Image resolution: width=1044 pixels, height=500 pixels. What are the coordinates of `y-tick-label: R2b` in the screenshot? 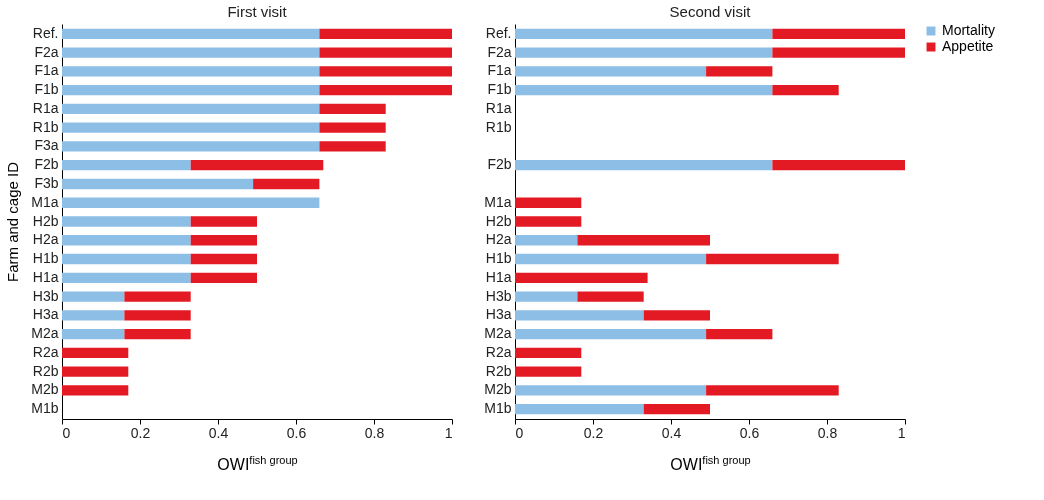 It's located at (498, 370).